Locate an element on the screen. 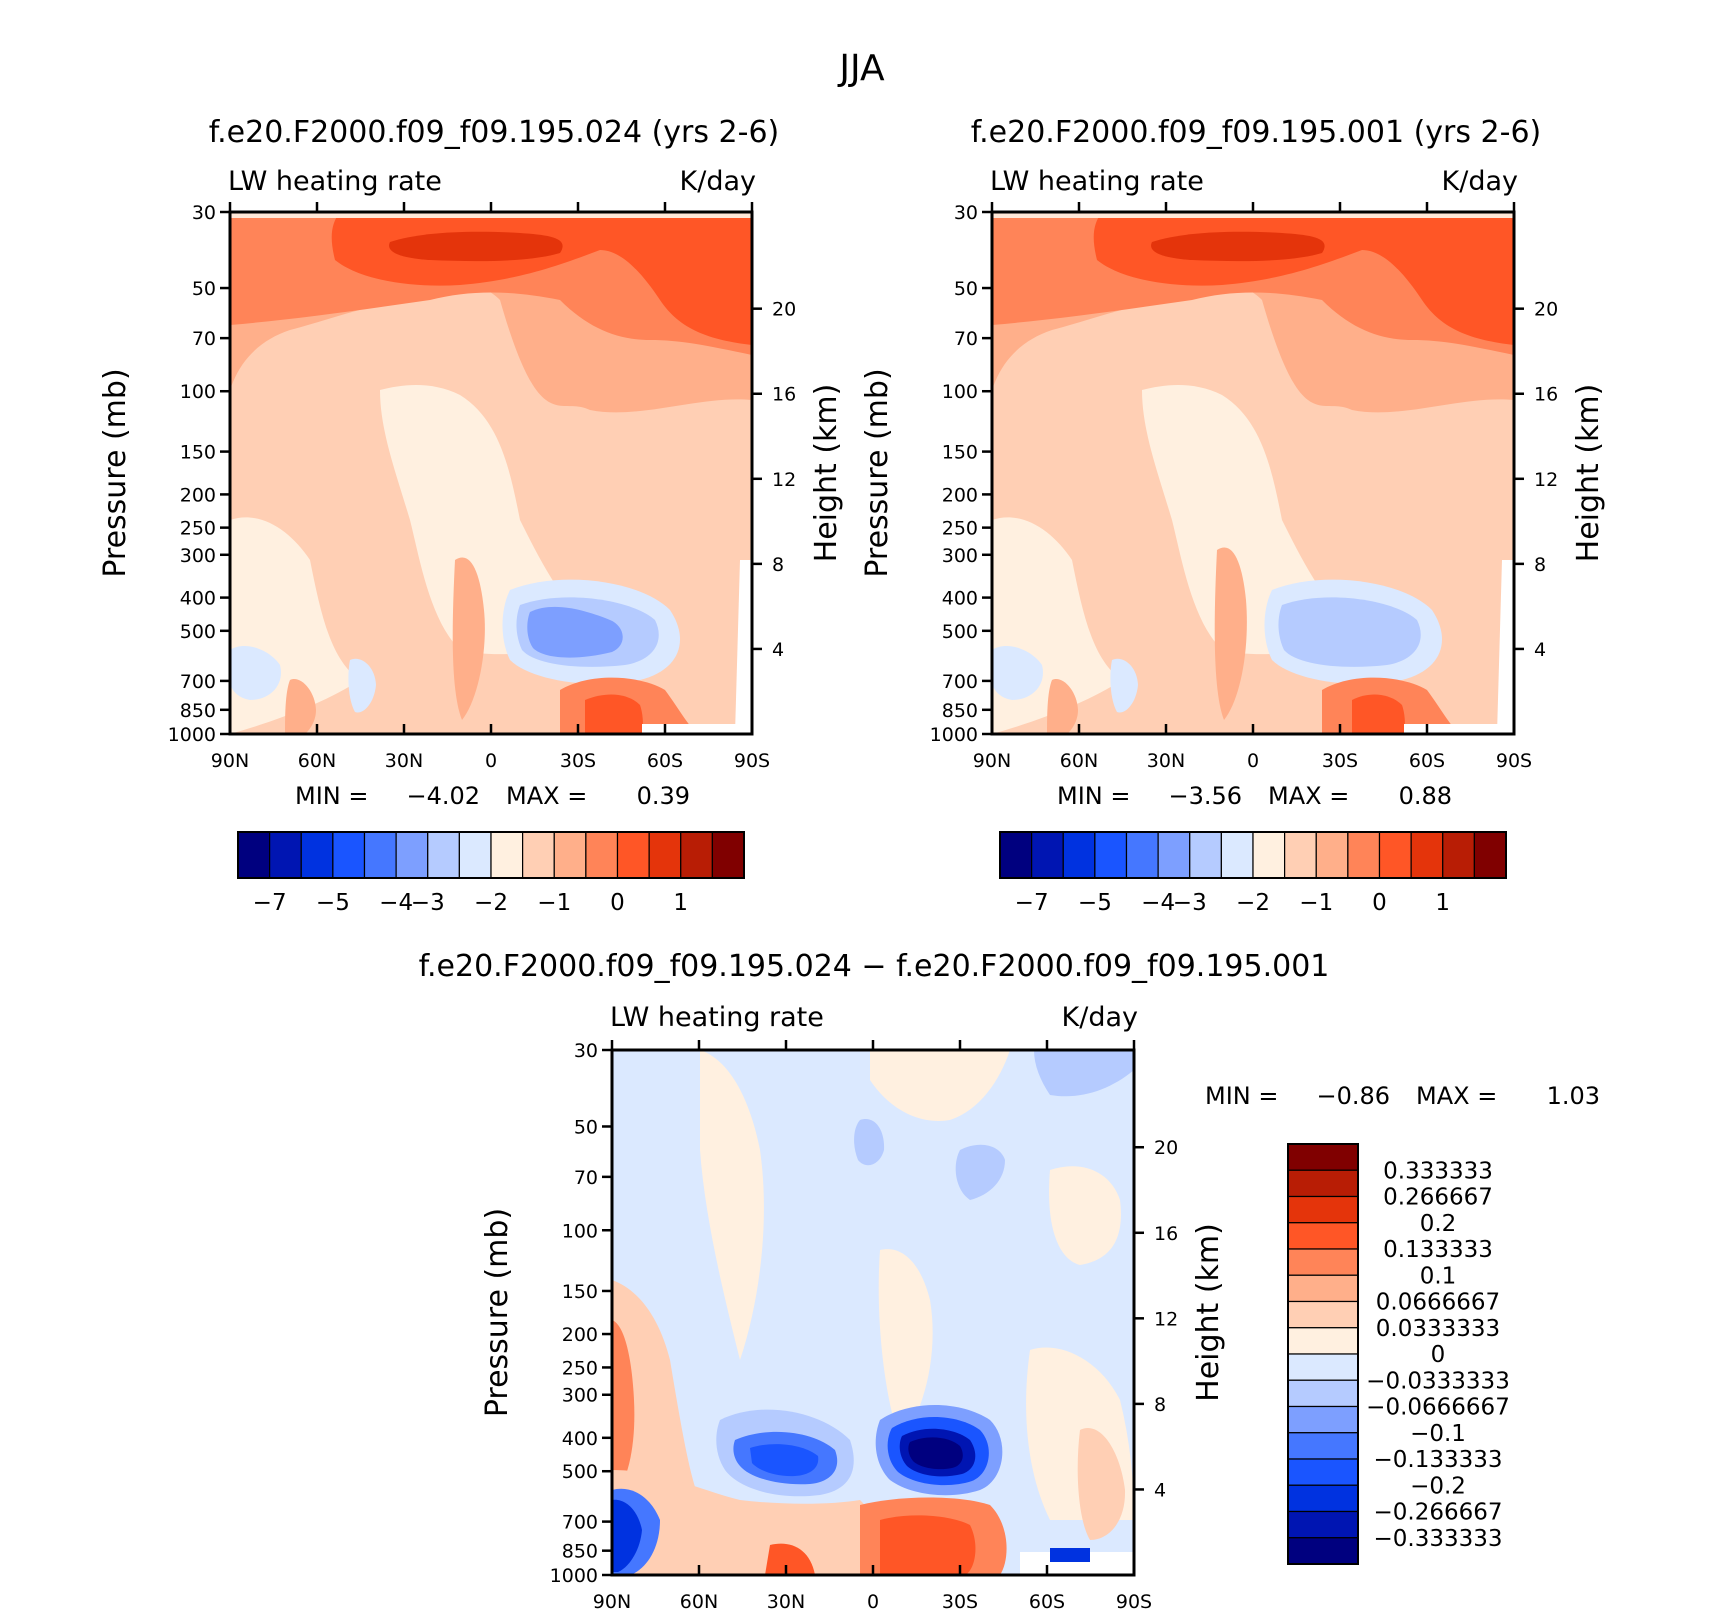 This screenshot has height=1611, width=1710. y-tick-label: 50 is located at coordinates (966, 289).